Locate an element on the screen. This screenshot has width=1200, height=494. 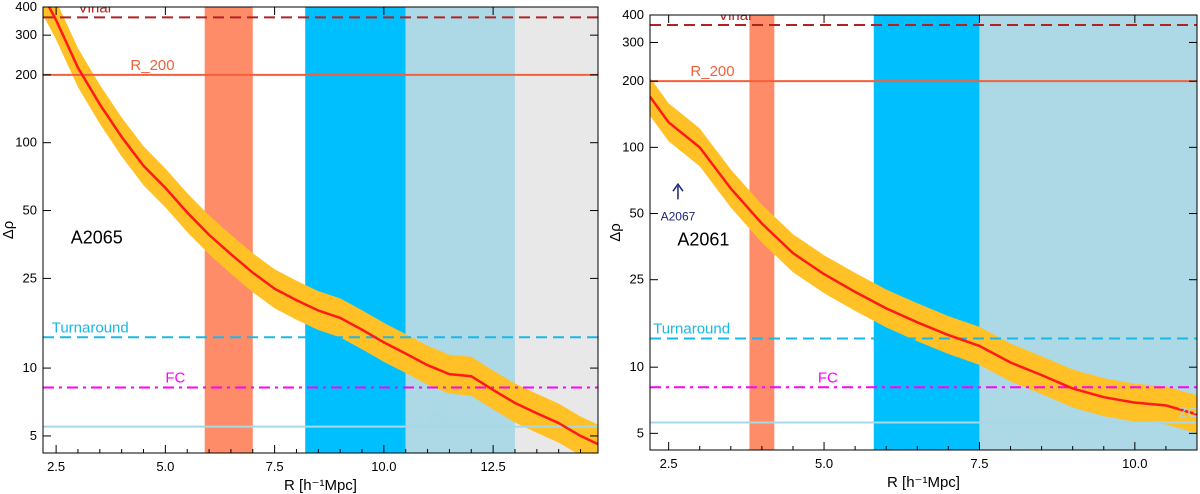
cluster-label: A2065 is located at coordinates (97, 237).